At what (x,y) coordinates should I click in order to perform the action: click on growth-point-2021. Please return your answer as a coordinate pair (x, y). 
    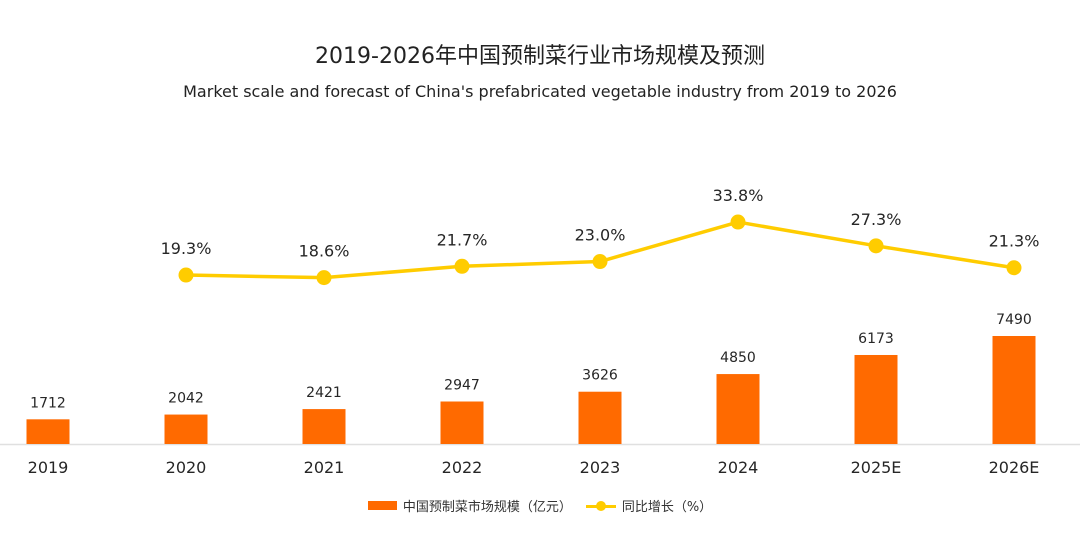
    Looking at the image, I should click on (324, 278).